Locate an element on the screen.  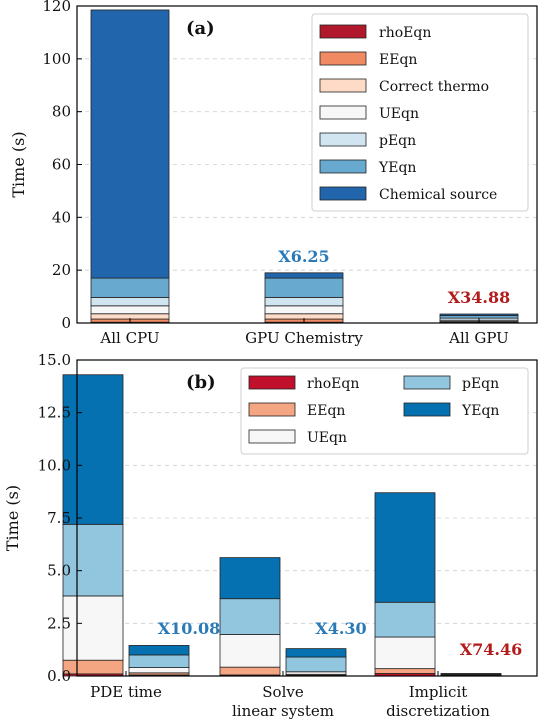
legend-label: Chemical source is located at coordinates (438, 195).